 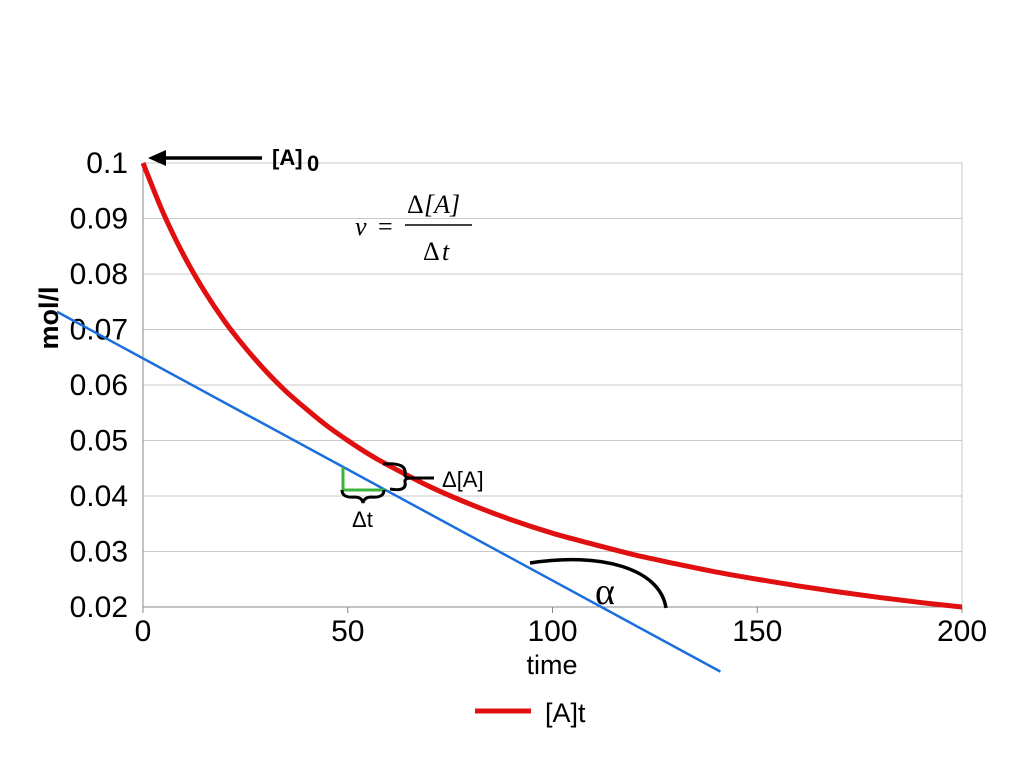 I want to click on formula-equals: =, so click(x=385, y=226).